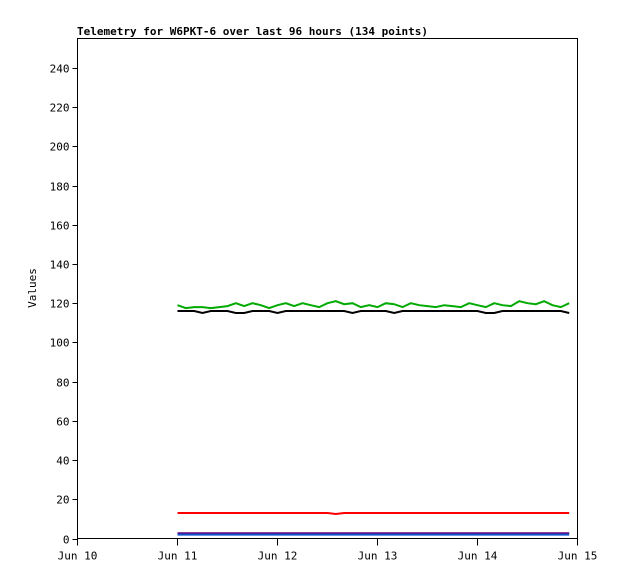  What do you see at coordinates (60, 265) in the screenshot?
I see `y-tick-label: 140` at bounding box center [60, 265].